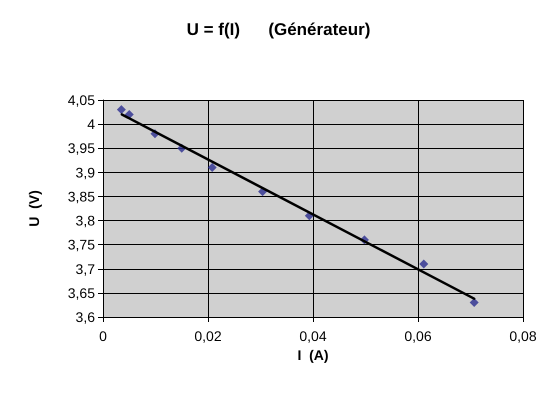 Image resolution: width=557 pixels, height=401 pixels. What do you see at coordinates (86, 268) in the screenshot?
I see `y-tick-label: 3,7` at bounding box center [86, 268].